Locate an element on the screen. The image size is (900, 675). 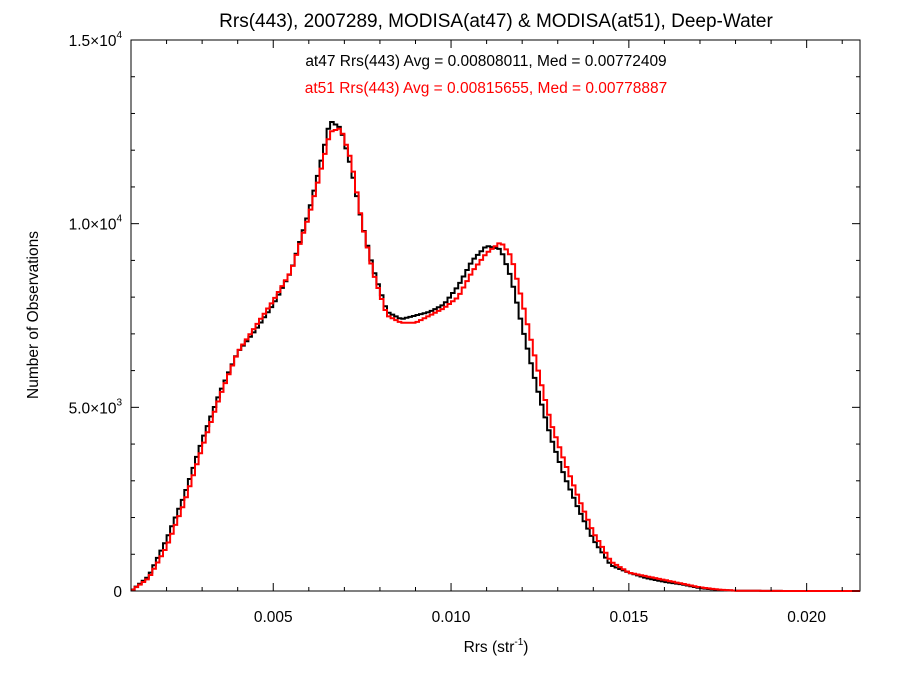
y-tick-label-base: 1.0×10 is located at coordinates (93, 225).